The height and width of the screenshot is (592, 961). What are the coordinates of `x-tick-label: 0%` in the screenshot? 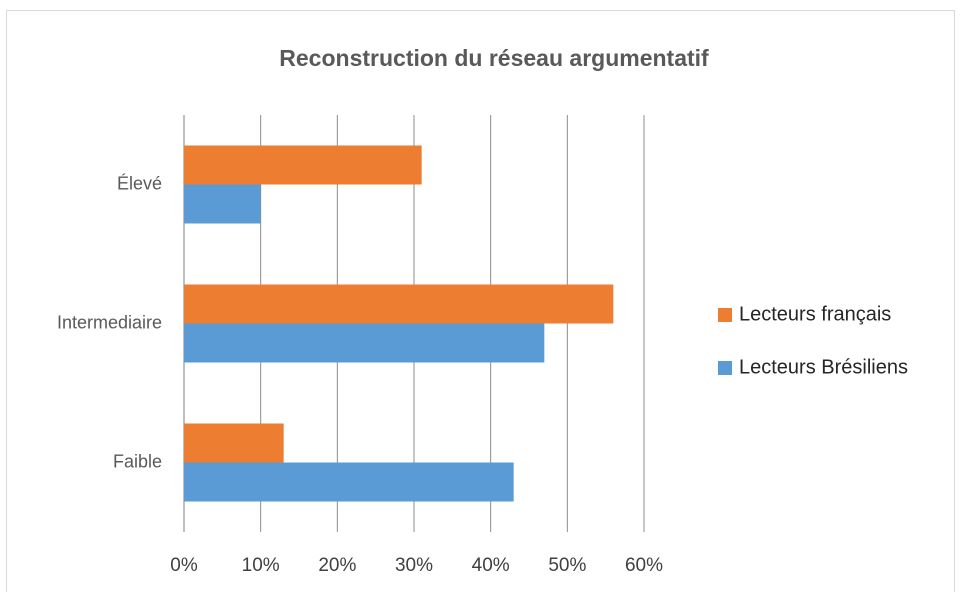 It's located at (184, 565).